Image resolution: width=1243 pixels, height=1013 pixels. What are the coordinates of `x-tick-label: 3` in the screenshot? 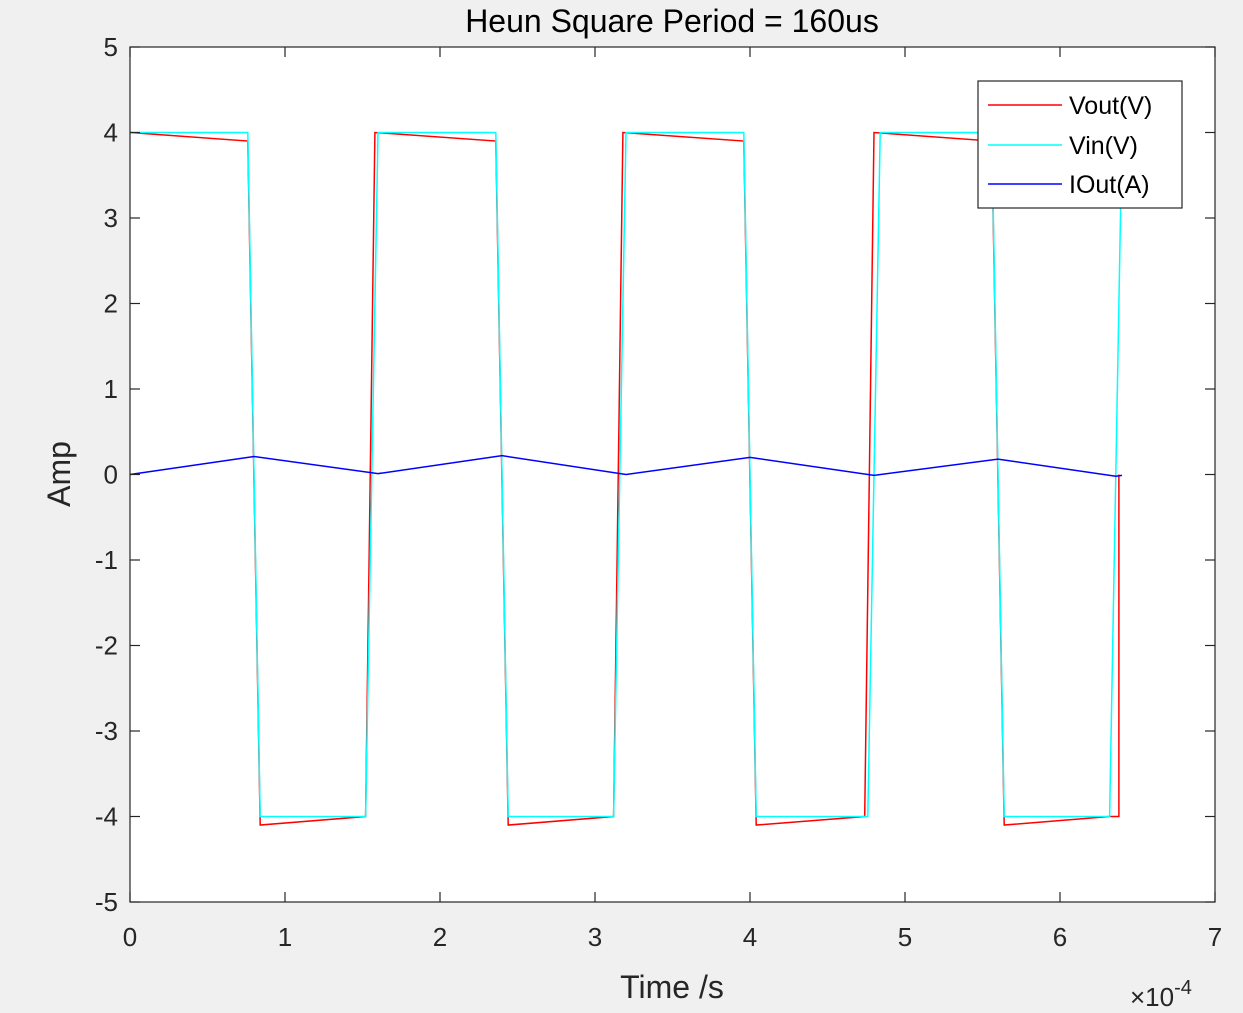 It's located at (595, 937).